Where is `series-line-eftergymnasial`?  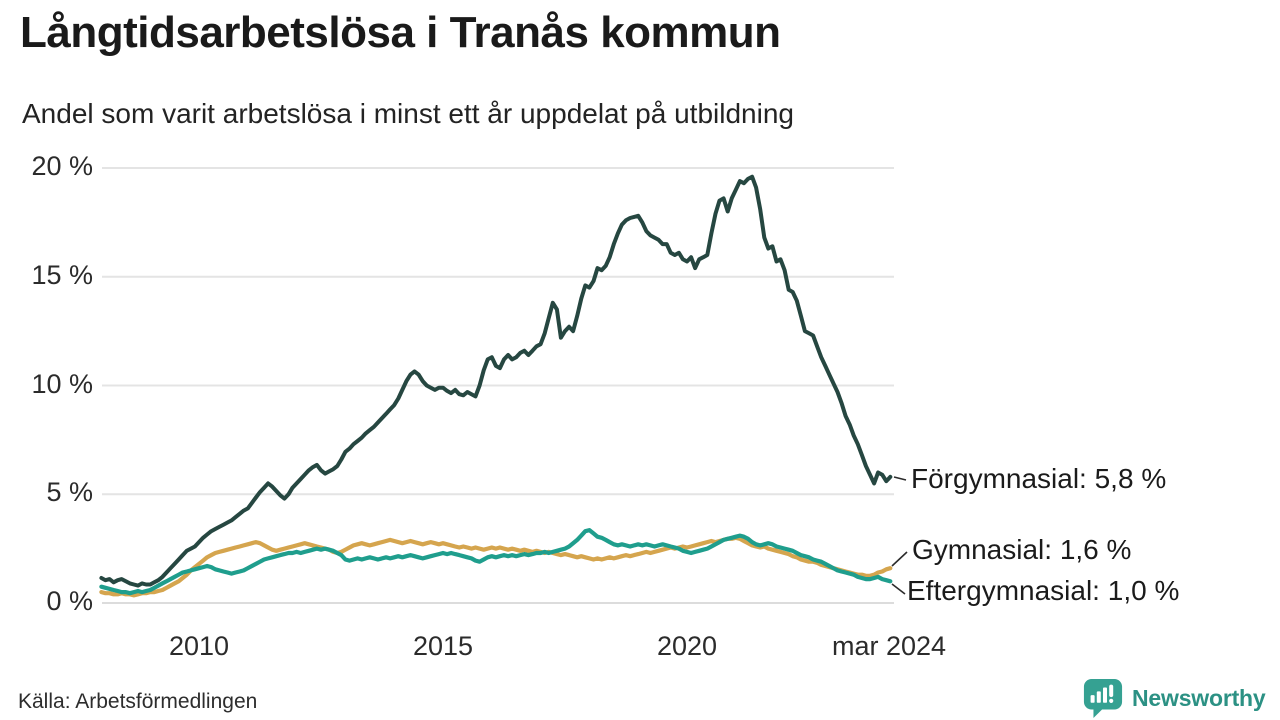 series-line-eftergymnasial is located at coordinates (496, 561).